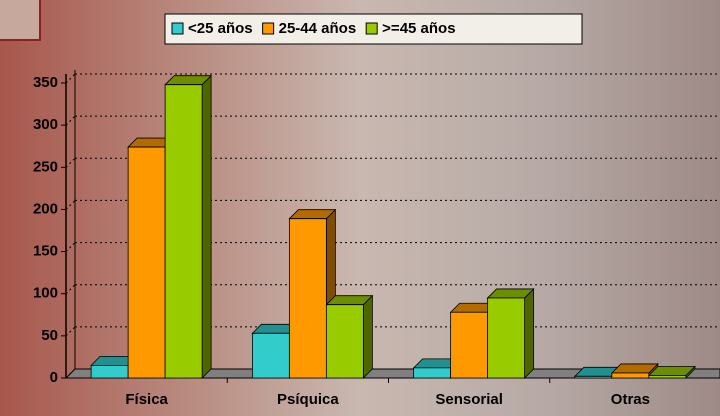 The image size is (720, 416). Describe the element at coordinates (45, 293) in the screenshot. I see `y-tick-label: 100` at that location.